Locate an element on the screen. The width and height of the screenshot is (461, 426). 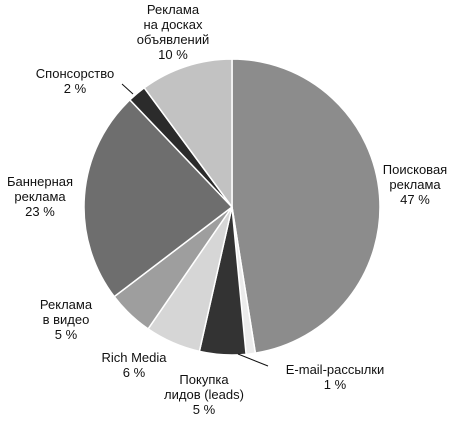
slice-label-покупка-лидов-leads: Покупка лидов (leads) 5 % is located at coordinates (204, 394).